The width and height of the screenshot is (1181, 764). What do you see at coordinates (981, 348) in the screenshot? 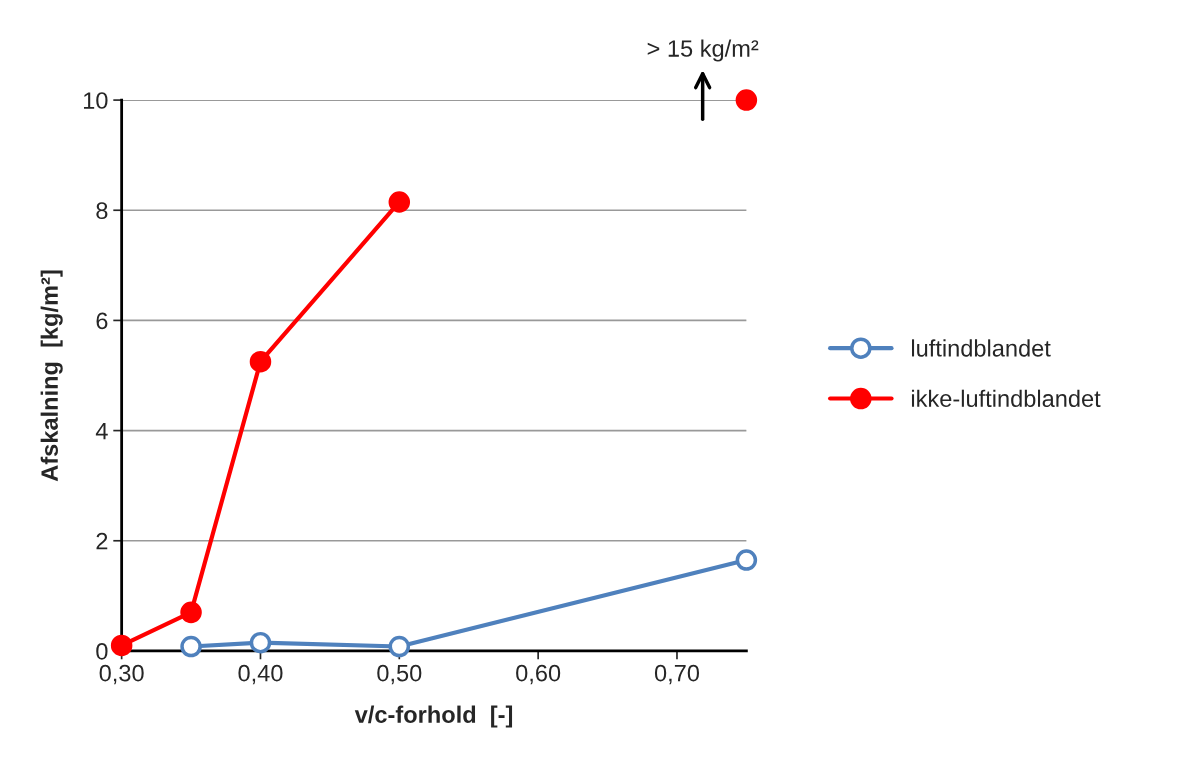
I see `legend-label: luftindblandet` at bounding box center [981, 348].